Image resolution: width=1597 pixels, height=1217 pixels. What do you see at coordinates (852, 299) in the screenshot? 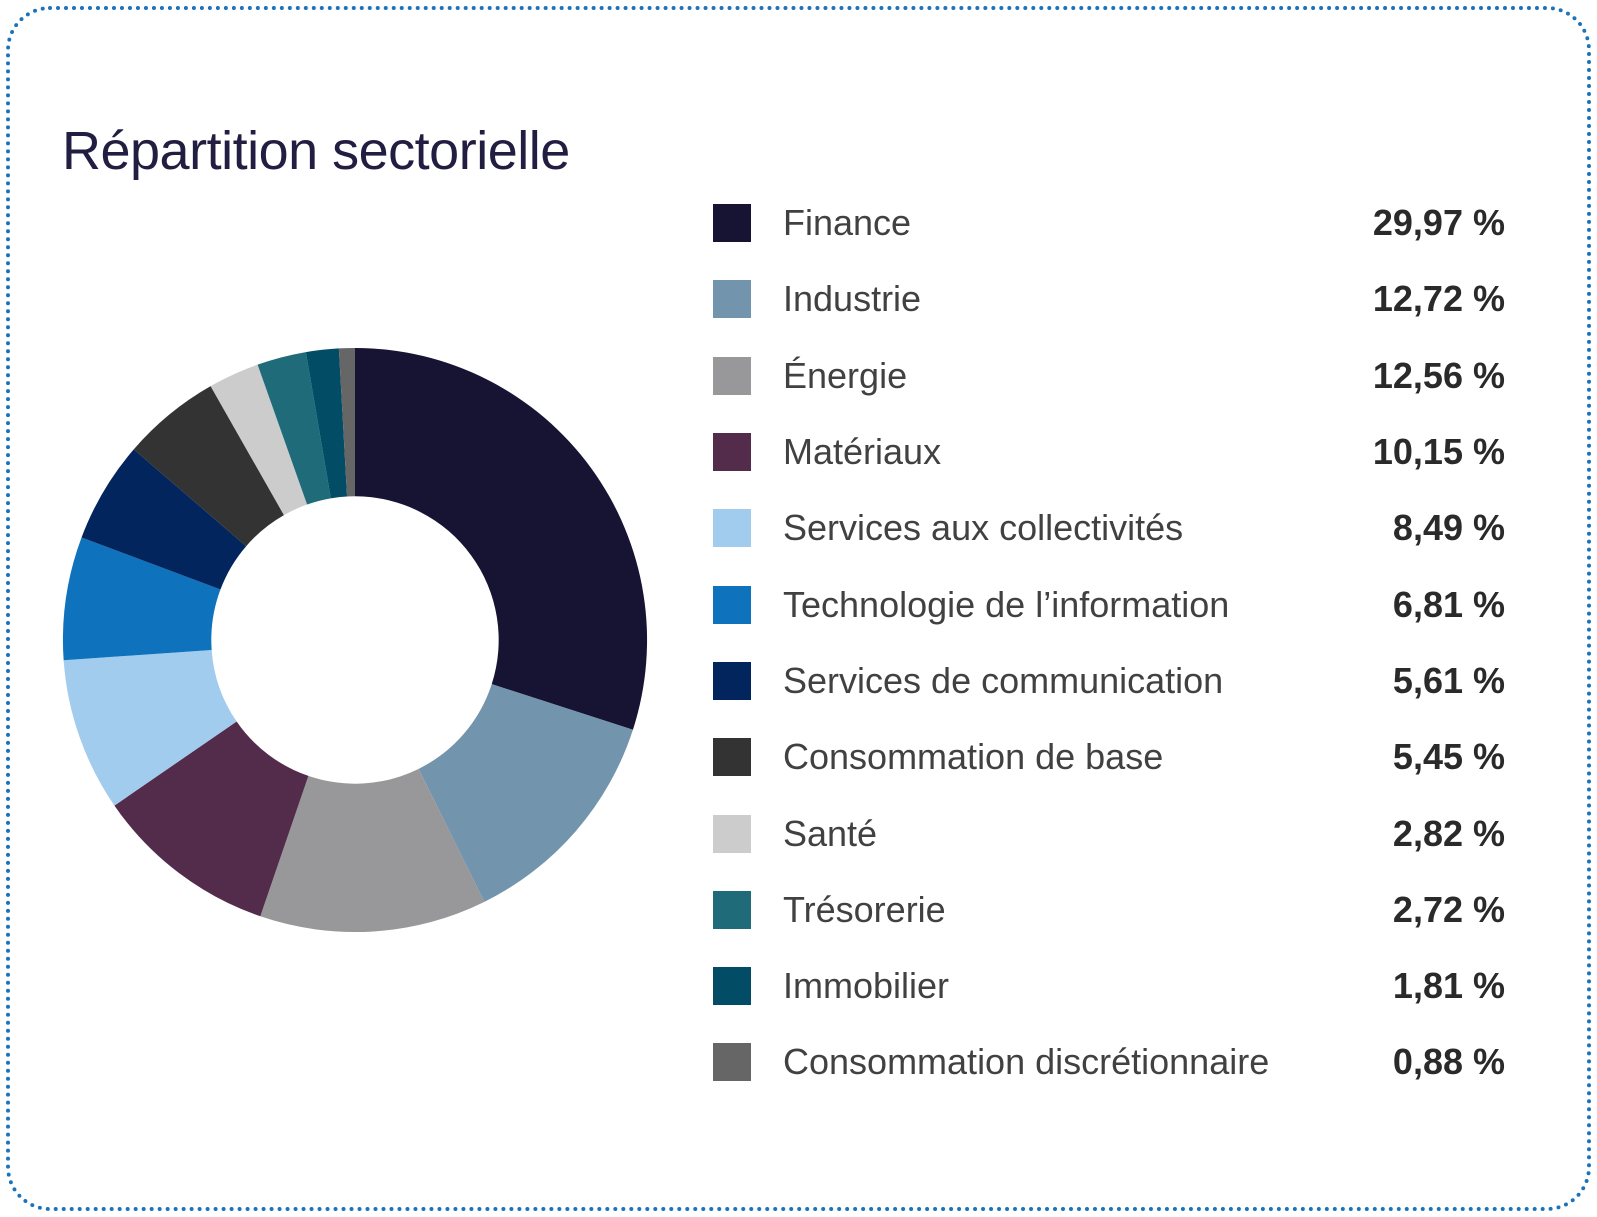
I see `legend-label: Industrie` at bounding box center [852, 299].